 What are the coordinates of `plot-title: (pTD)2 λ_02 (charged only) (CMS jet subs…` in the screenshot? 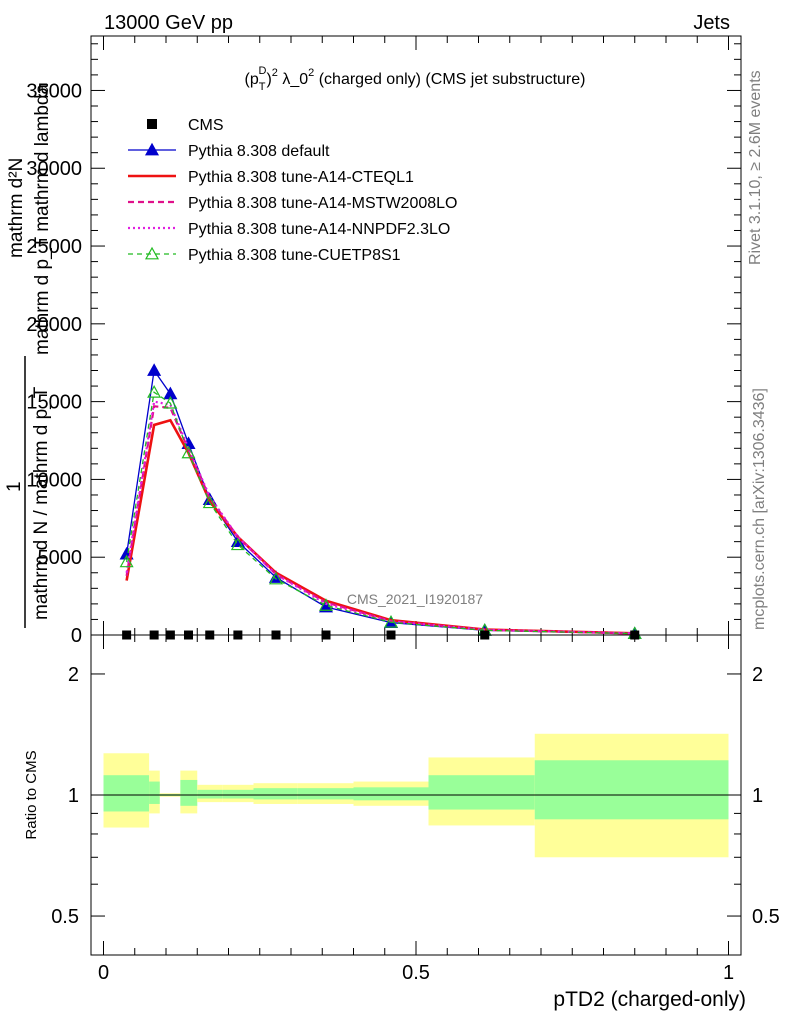 It's located at (415, 79).